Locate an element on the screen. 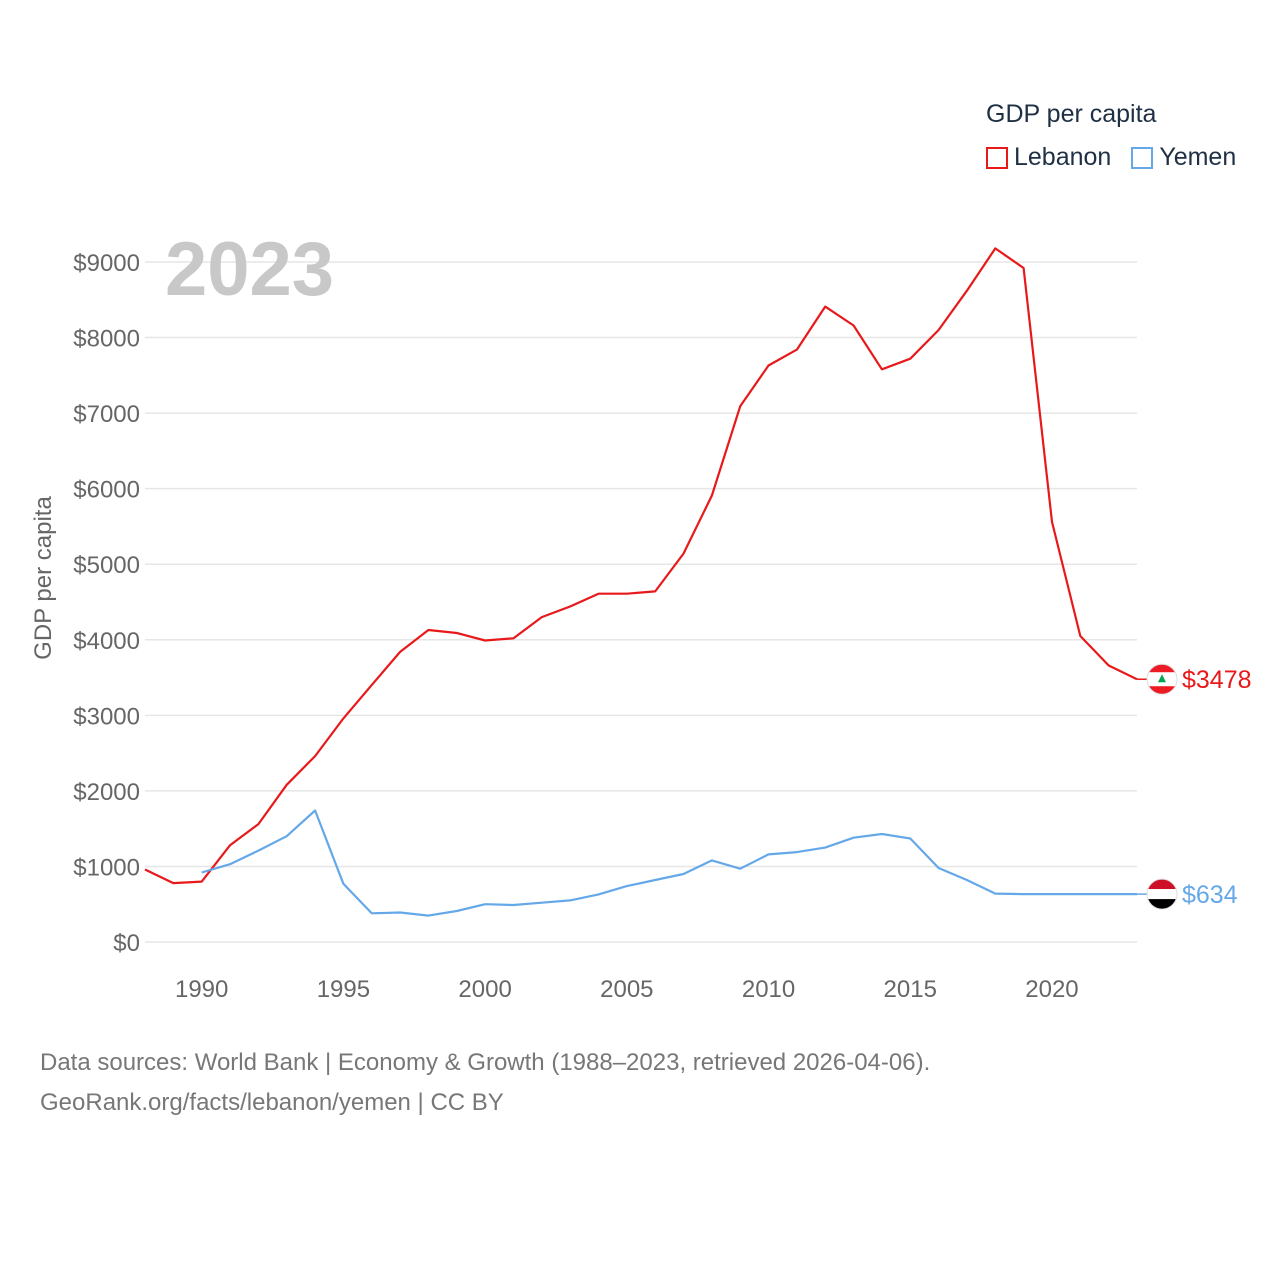 This screenshot has width=1280, height=1280. y-tick-label: $7000 is located at coordinates (106, 414).